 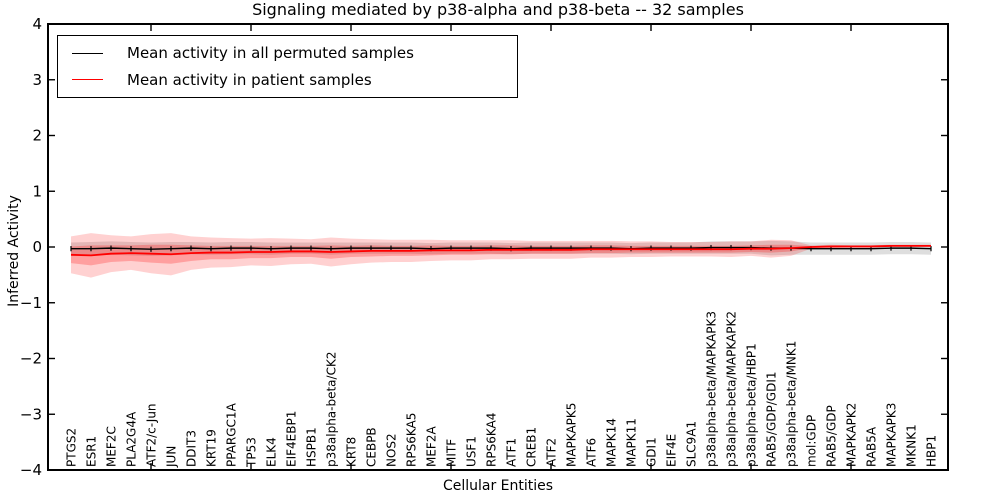 What do you see at coordinates (212, 448) in the screenshot?
I see `x-category-label: KRT19` at bounding box center [212, 448].